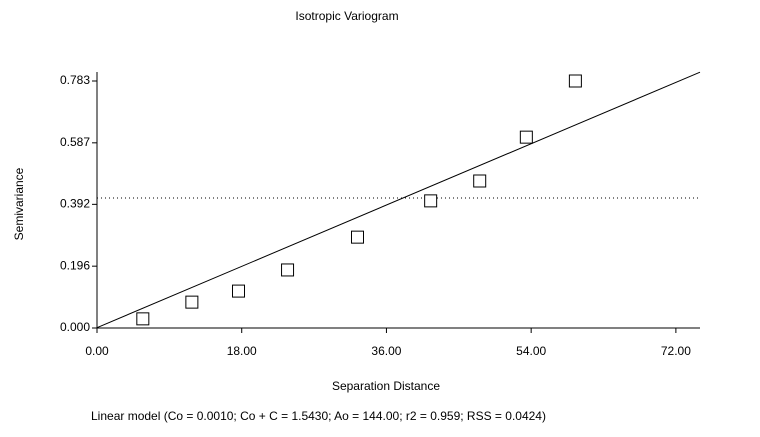 The height and width of the screenshot is (437, 760). What do you see at coordinates (386, 386) in the screenshot?
I see `x-axis-label: Separation Distance` at bounding box center [386, 386].